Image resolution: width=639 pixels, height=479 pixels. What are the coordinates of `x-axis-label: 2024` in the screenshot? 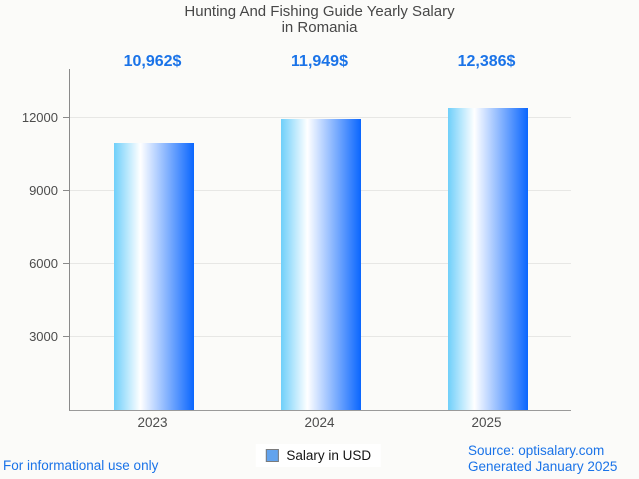 It's located at (319, 422).